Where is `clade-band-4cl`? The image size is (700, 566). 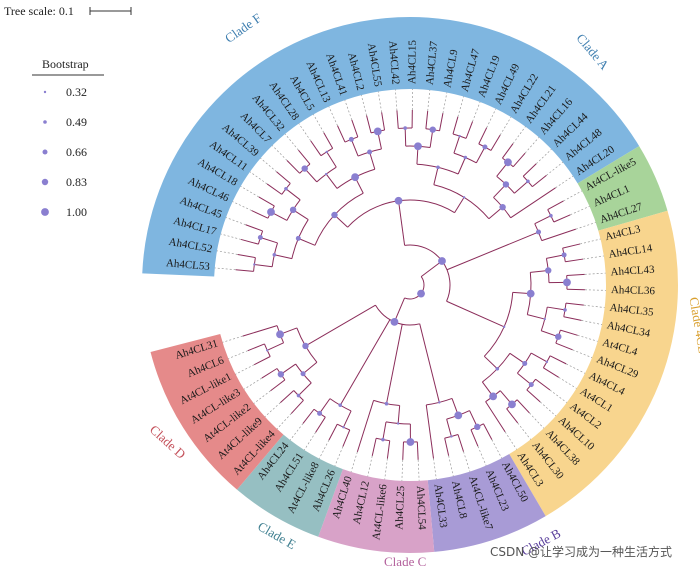 clade-band-4cl is located at coordinates (593, 363).